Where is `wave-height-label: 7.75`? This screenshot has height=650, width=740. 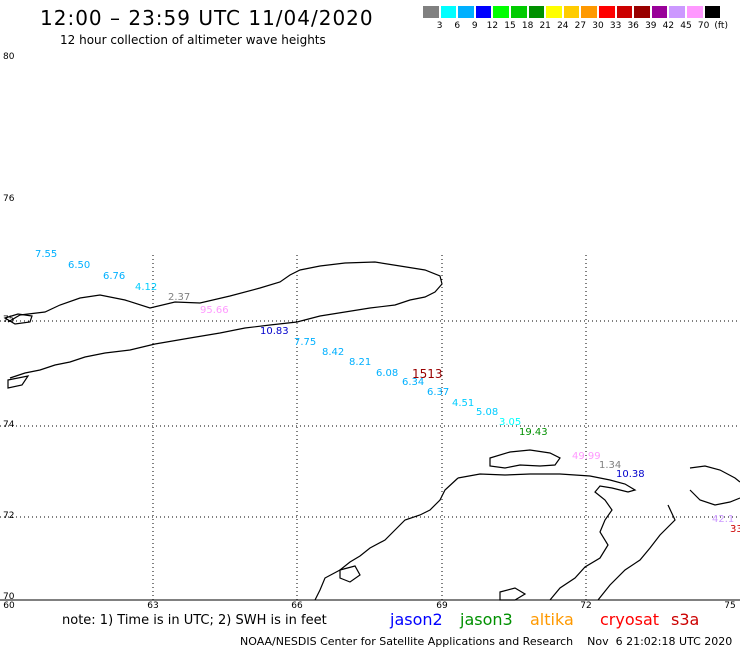 wave-height-label: 7.75 is located at coordinates (305, 342).